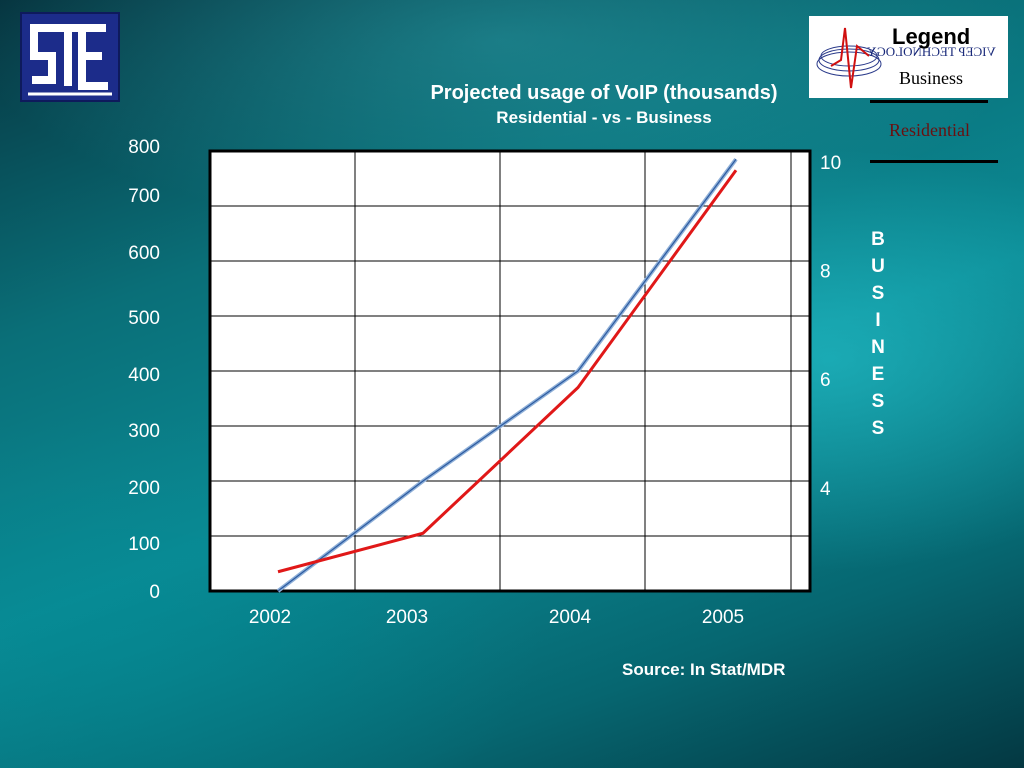 This screenshot has width=1024, height=768. What do you see at coordinates (825, 489) in the screenshot?
I see `y-right-tick-label: 4` at bounding box center [825, 489].